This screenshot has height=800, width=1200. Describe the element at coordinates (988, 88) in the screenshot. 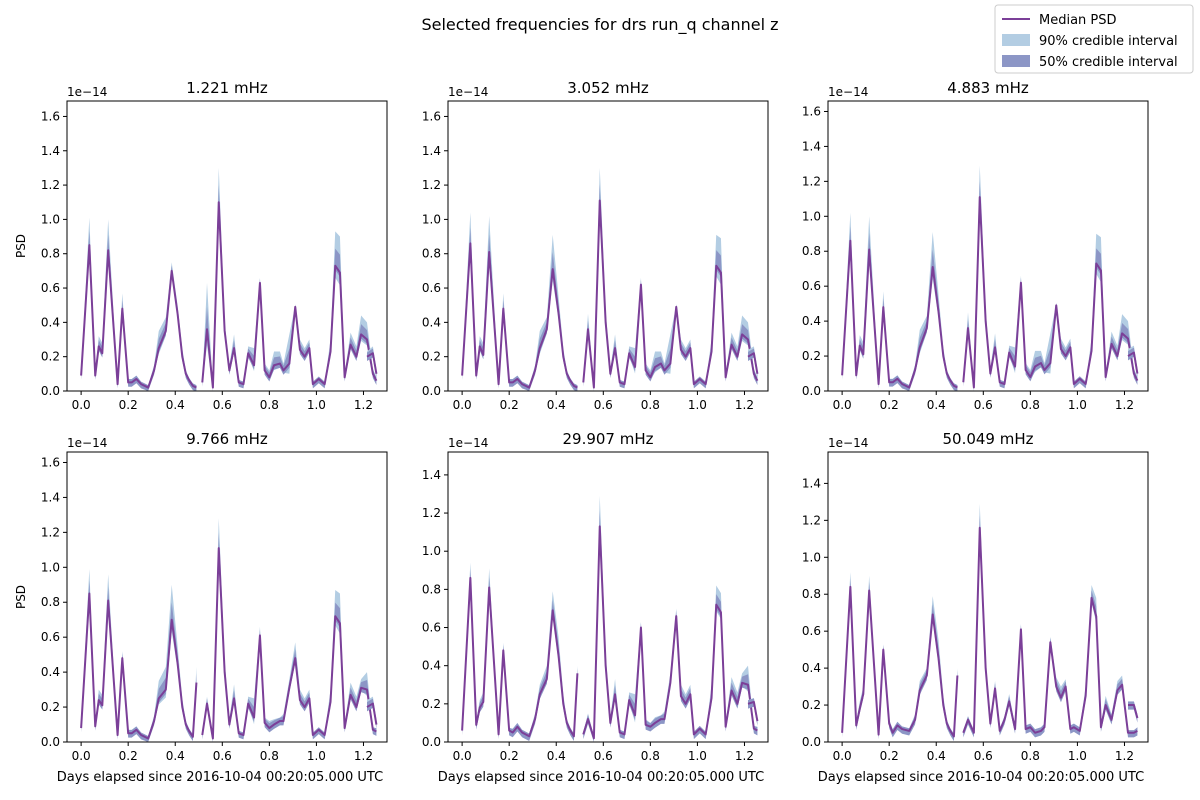

I see `subplot-title: 4.883 mHz` at that location.